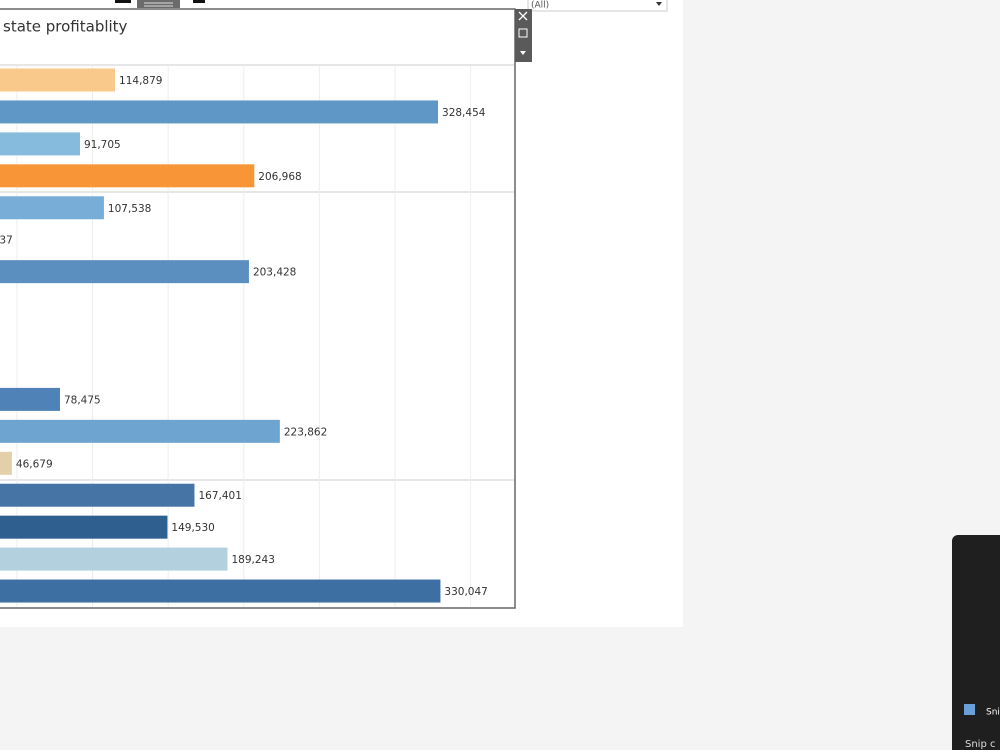 The height and width of the screenshot is (750, 1000). What do you see at coordinates (464, 113) in the screenshot?
I see `value-label: 328,454` at bounding box center [464, 113].